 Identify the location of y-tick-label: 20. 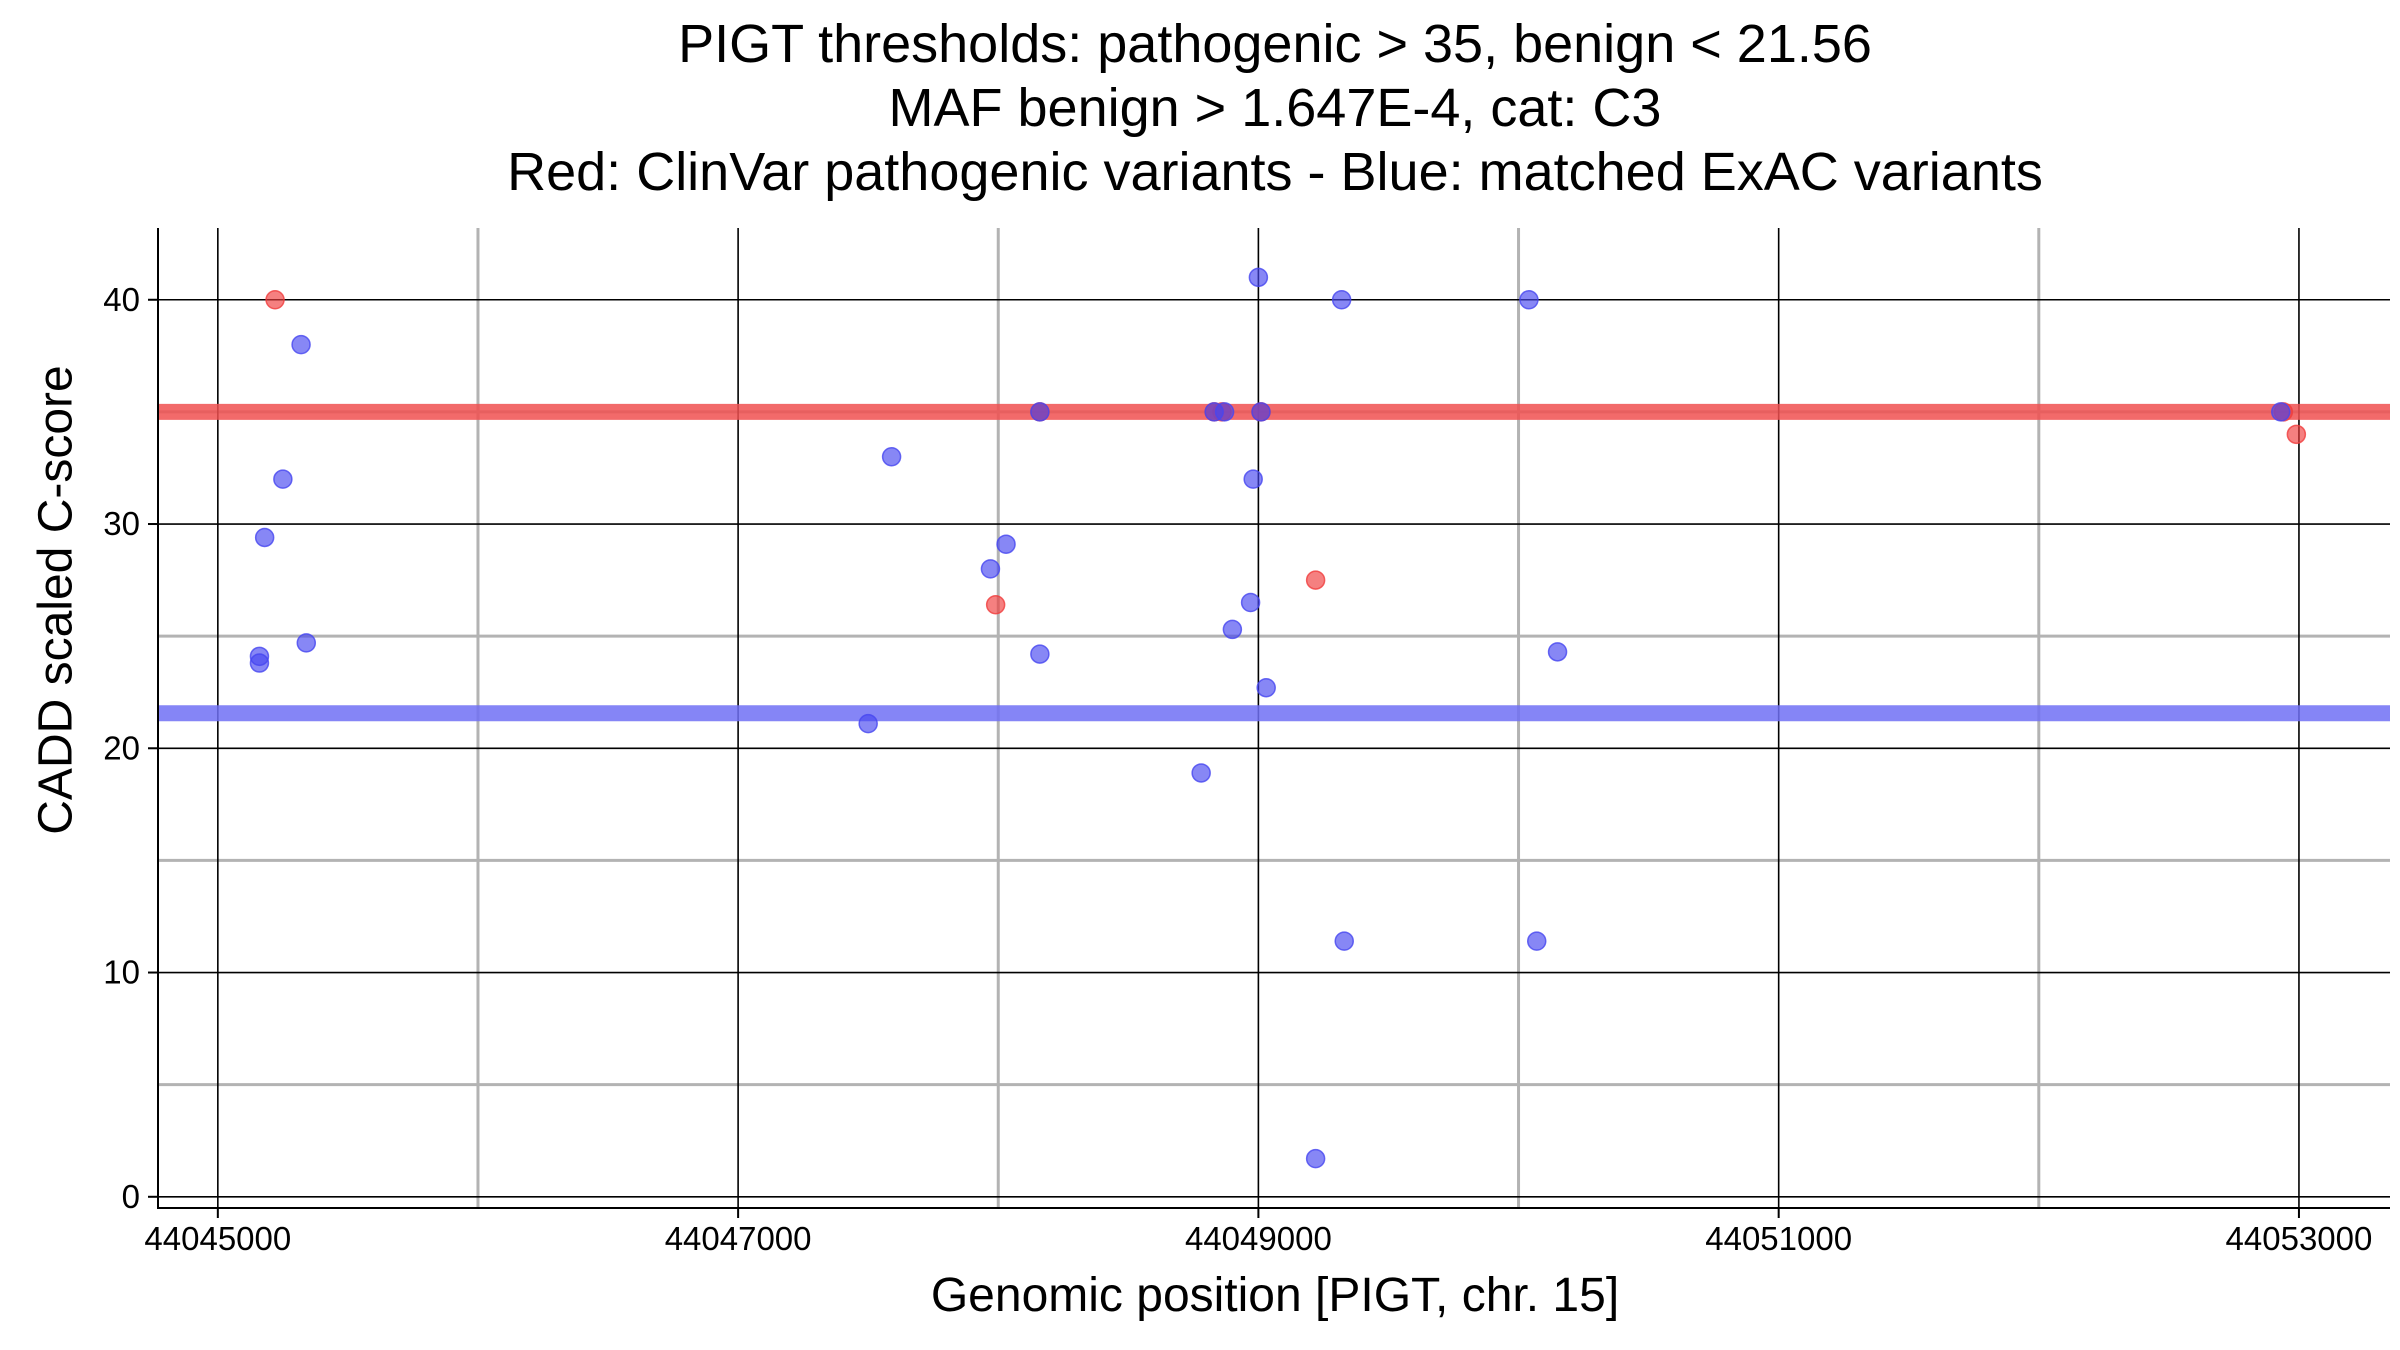
(121, 747).